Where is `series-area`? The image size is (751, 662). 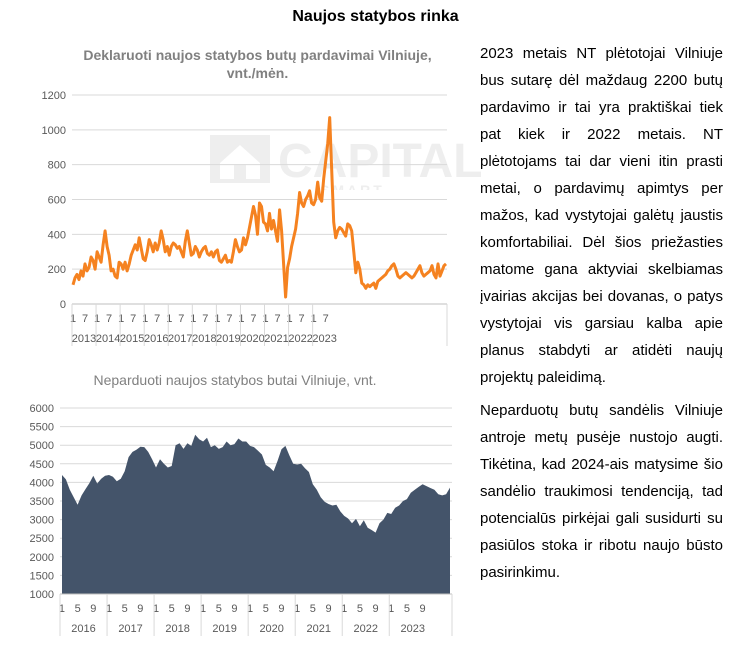
series-area is located at coordinates (256, 514).